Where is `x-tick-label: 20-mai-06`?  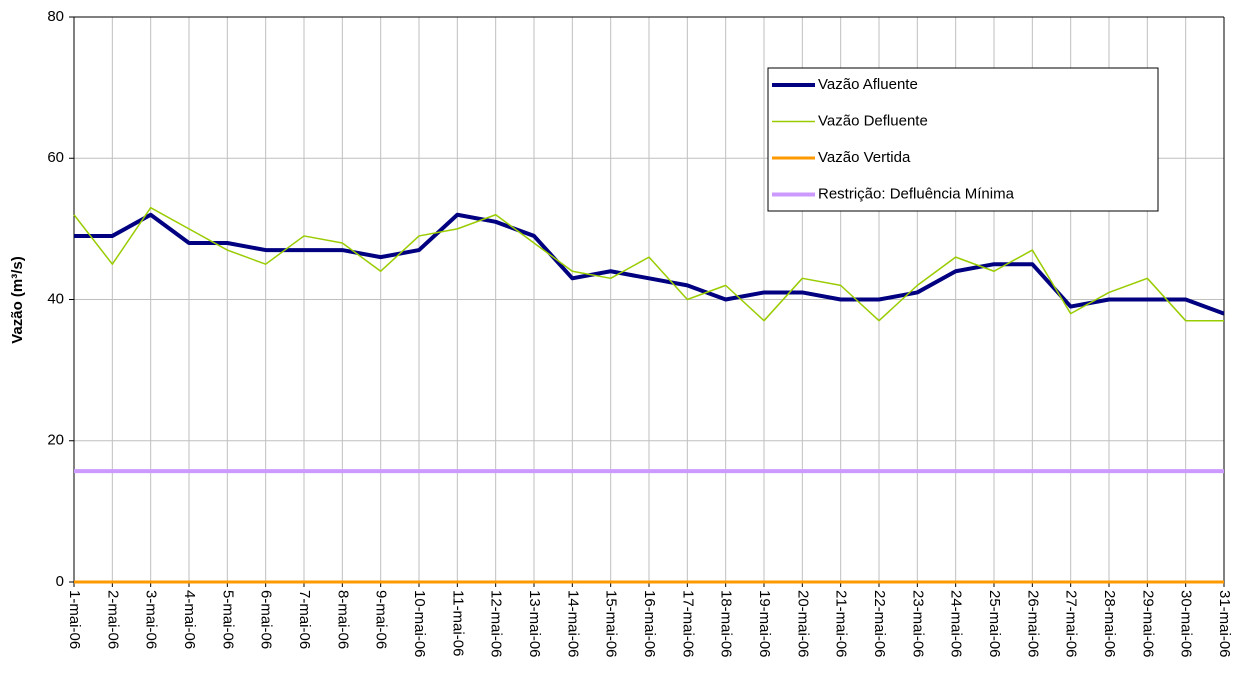 x-tick-label: 20-mai-06 is located at coordinates (802, 624).